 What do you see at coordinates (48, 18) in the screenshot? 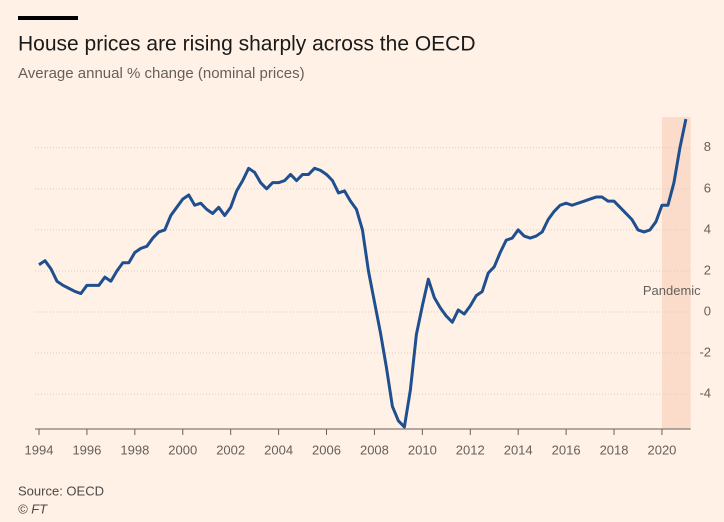
I see `title-bar` at bounding box center [48, 18].